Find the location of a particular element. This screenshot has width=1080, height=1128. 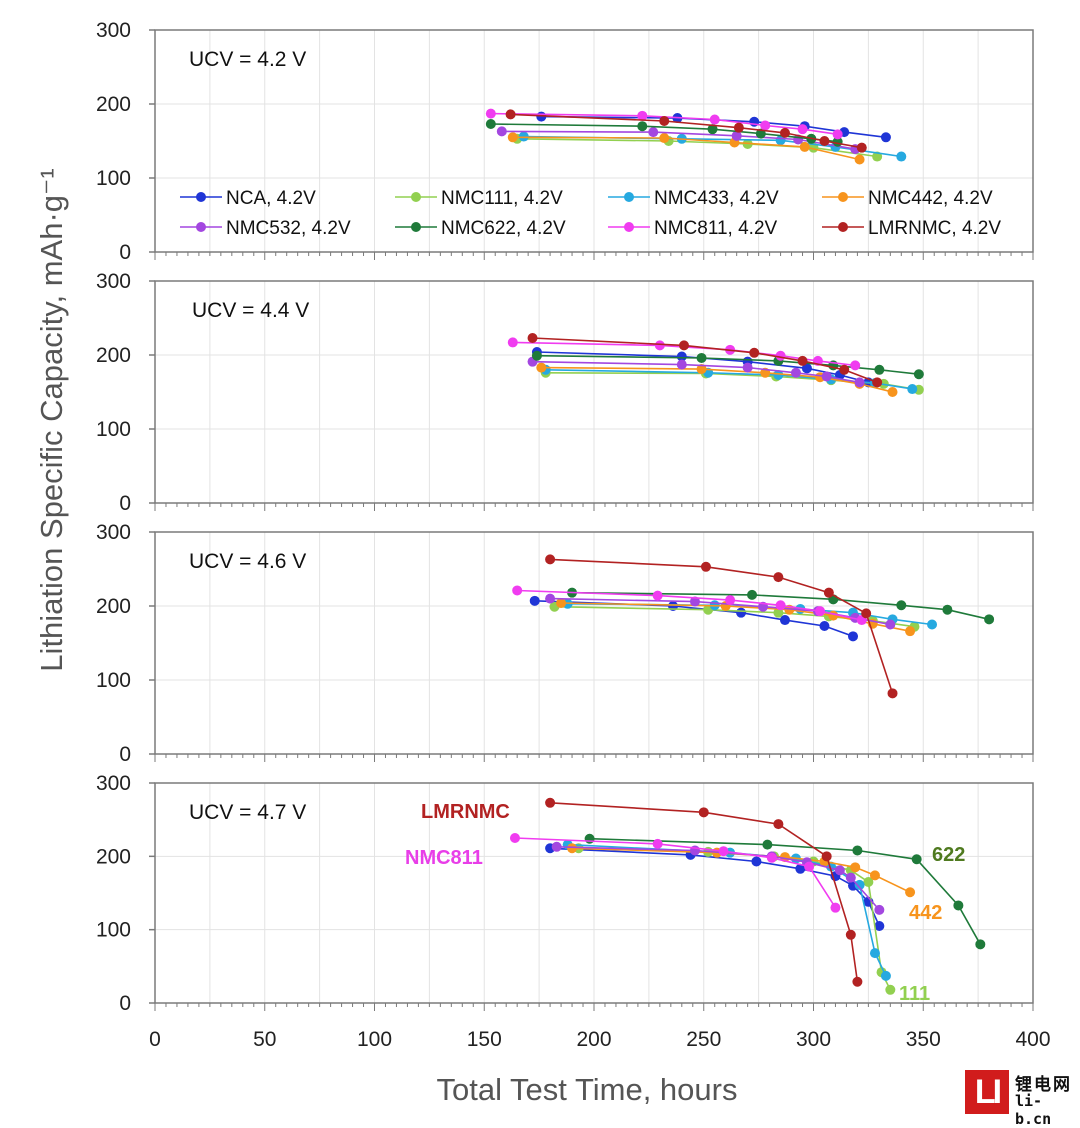

series-annotations: LMRNMC NMC811 622 442 111 is located at coordinates (685, 903).